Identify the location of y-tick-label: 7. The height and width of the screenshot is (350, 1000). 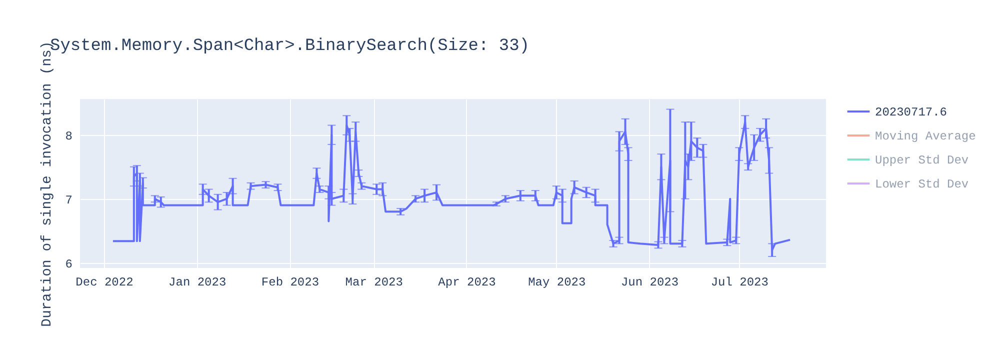
(68, 200).